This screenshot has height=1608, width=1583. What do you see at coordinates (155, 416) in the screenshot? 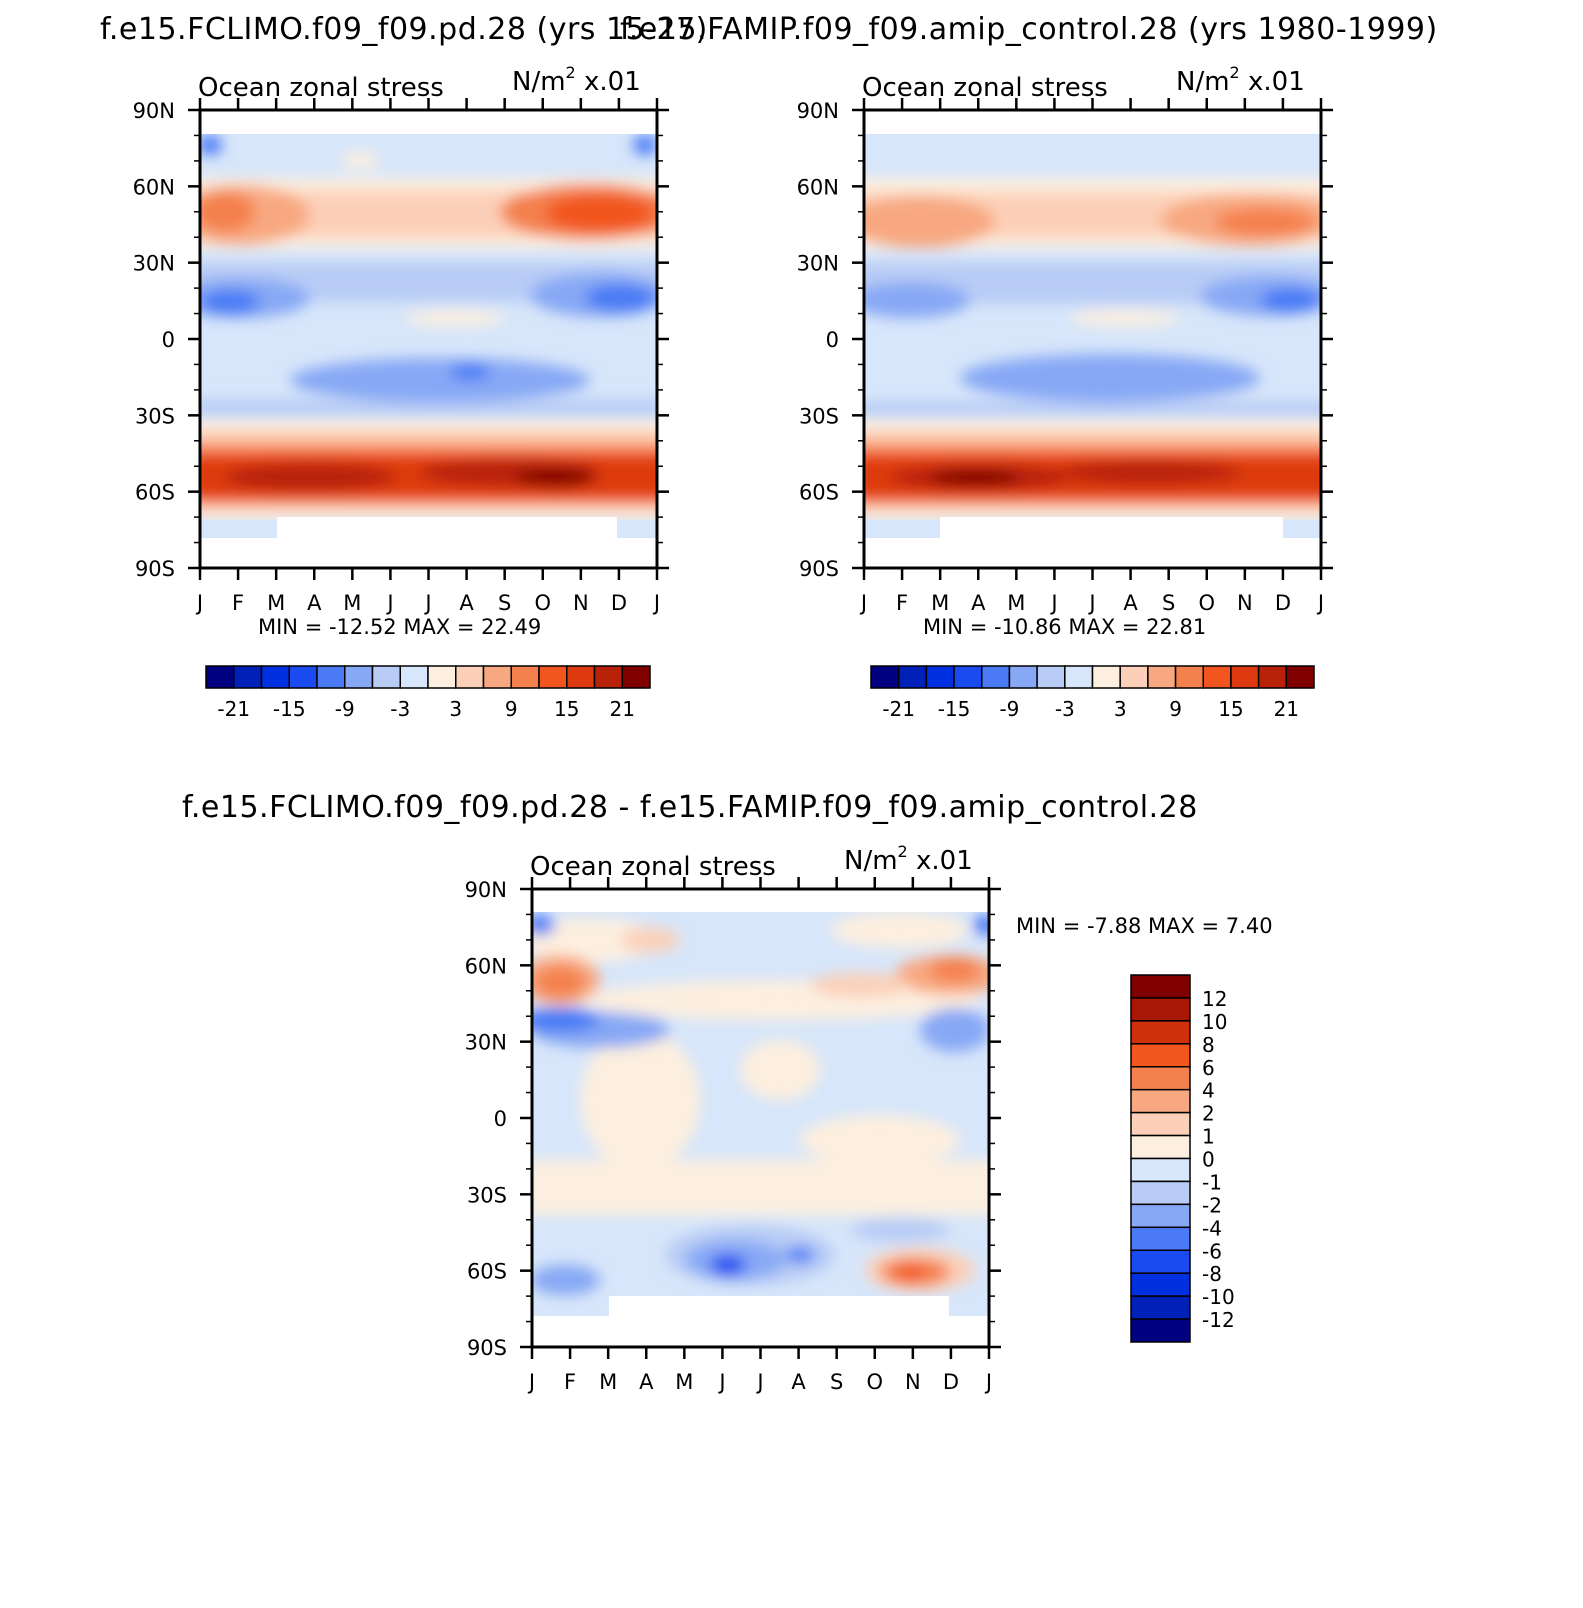
I see `fclimo-ytick-label: 30S` at bounding box center [155, 416].